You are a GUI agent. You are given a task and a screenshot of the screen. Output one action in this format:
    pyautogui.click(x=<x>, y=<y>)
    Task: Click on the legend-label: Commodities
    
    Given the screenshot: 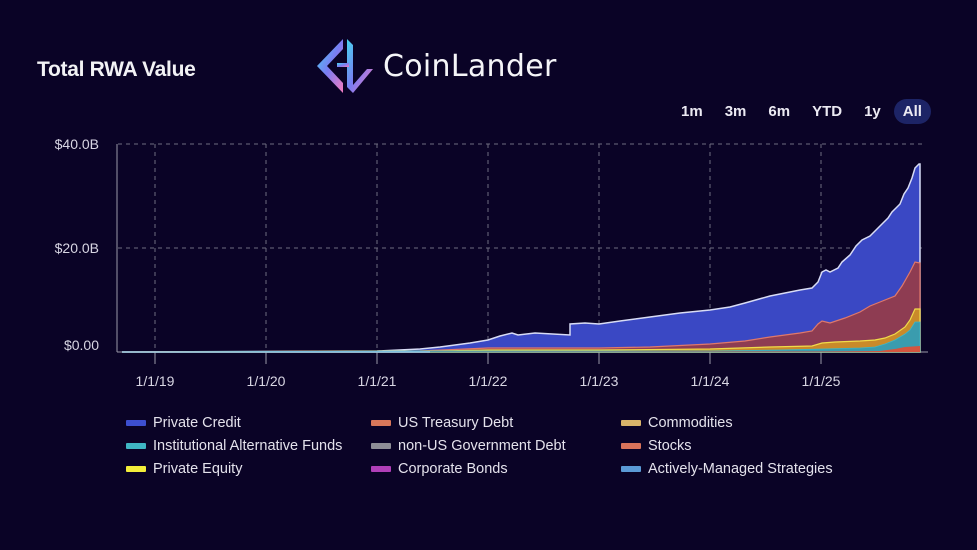 What is the action you would take?
    pyautogui.click(x=690, y=423)
    